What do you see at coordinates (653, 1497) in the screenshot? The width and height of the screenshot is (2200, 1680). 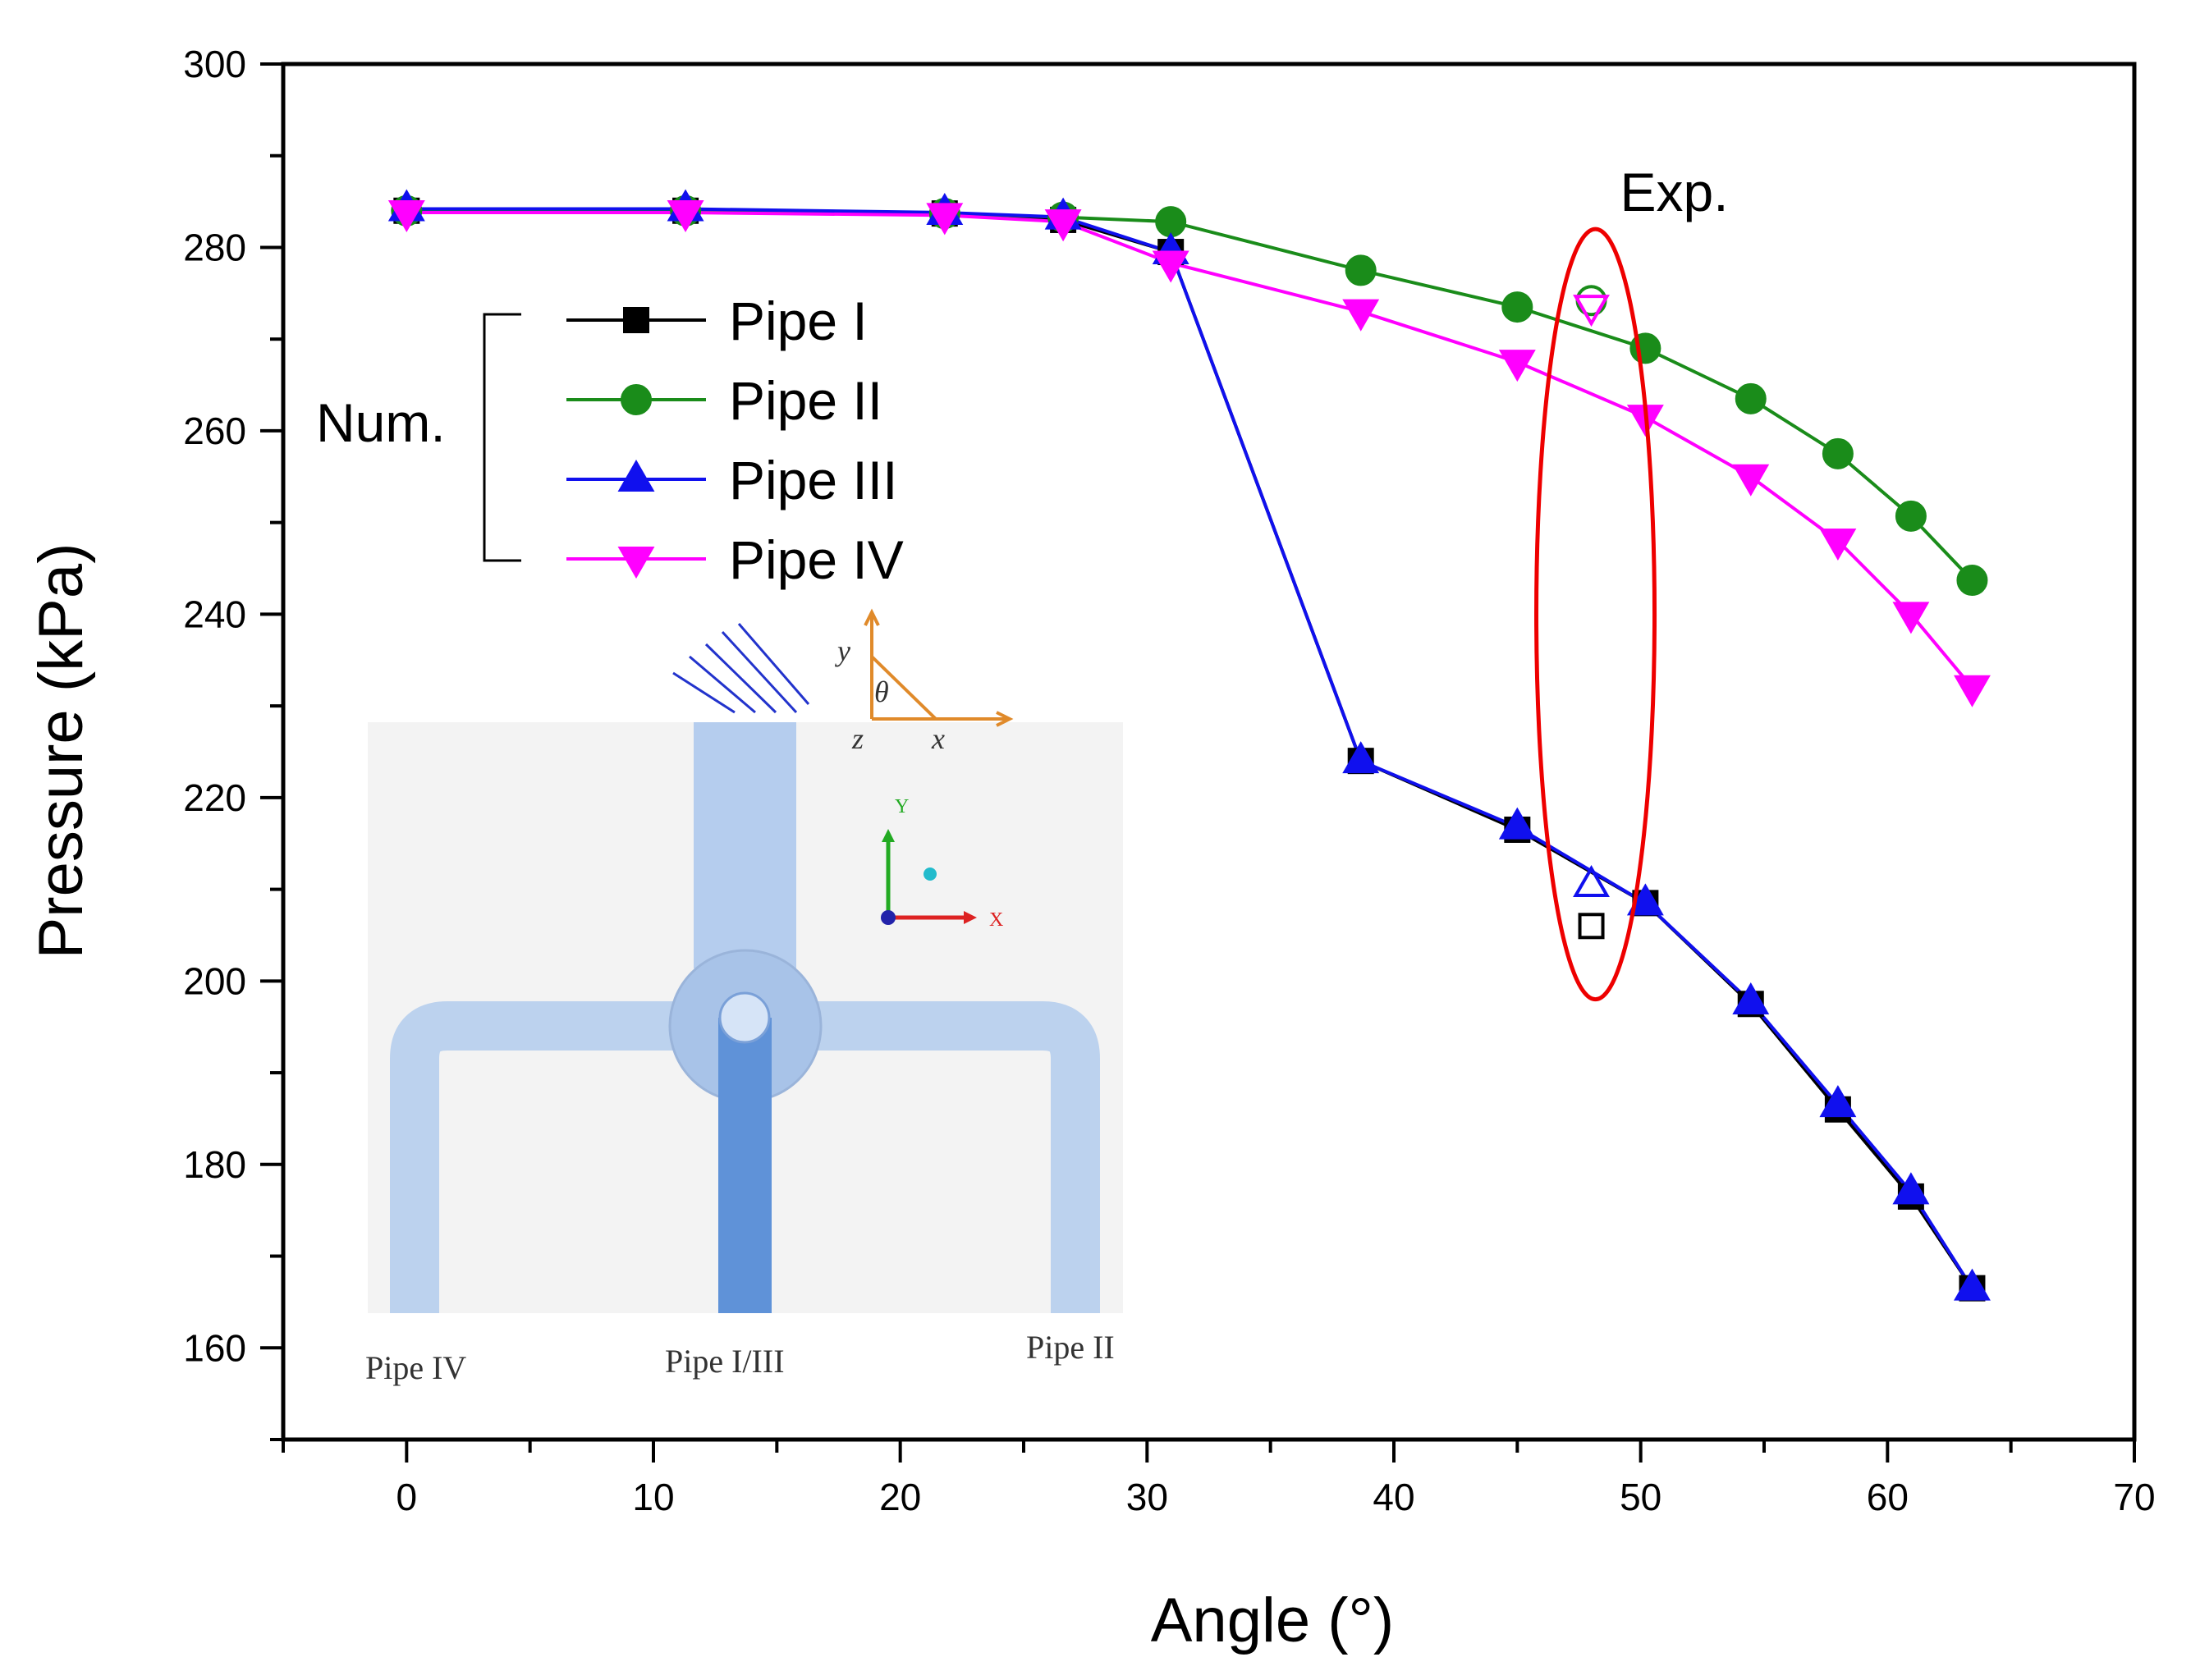 I see `x-tick-label: 10` at bounding box center [653, 1497].